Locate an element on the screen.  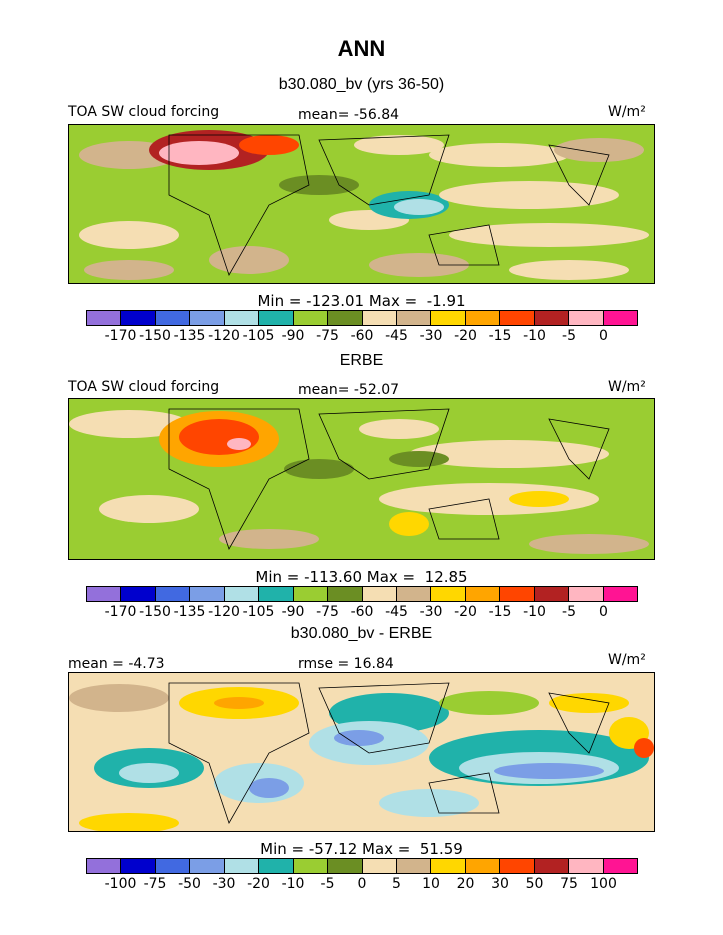
tick-label: 10 is located at coordinates (431, 884).